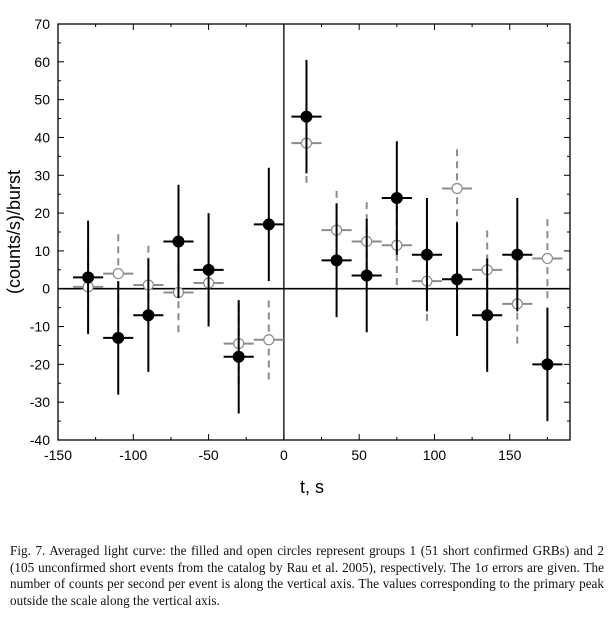  What do you see at coordinates (435, 455) in the screenshot?
I see `x-tick-label: 100` at bounding box center [435, 455].